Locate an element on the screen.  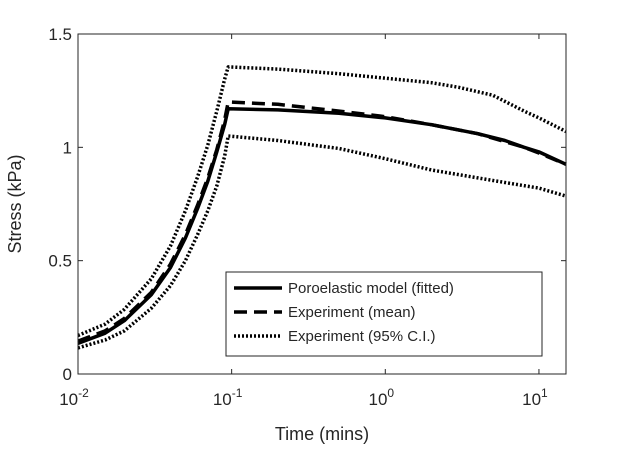
y-axis-label: Stress (kPa) is located at coordinates (15, 203).